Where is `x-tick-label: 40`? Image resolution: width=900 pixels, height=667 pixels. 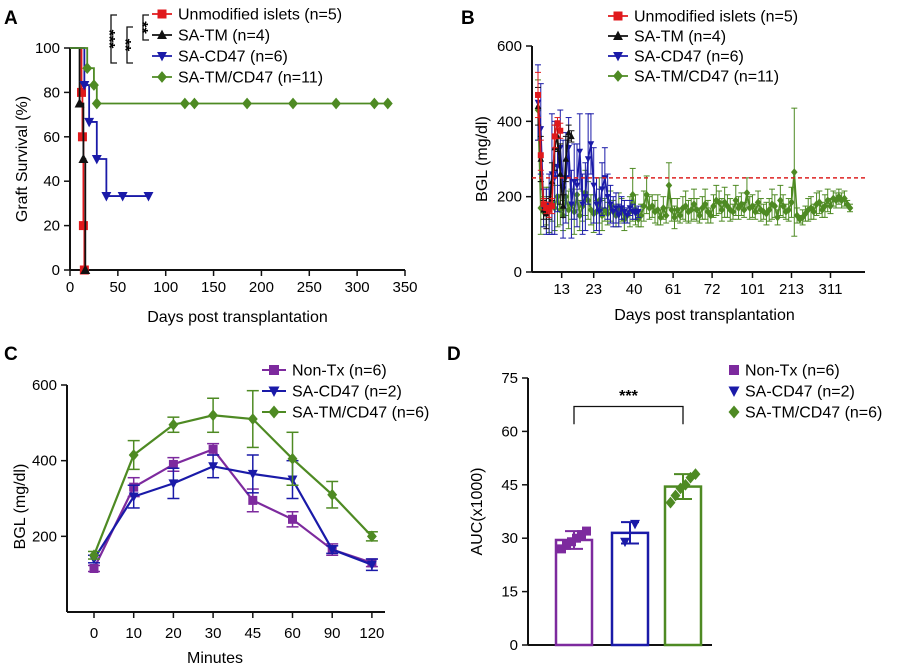
x-tick-label: 40 is located at coordinates (634, 289).